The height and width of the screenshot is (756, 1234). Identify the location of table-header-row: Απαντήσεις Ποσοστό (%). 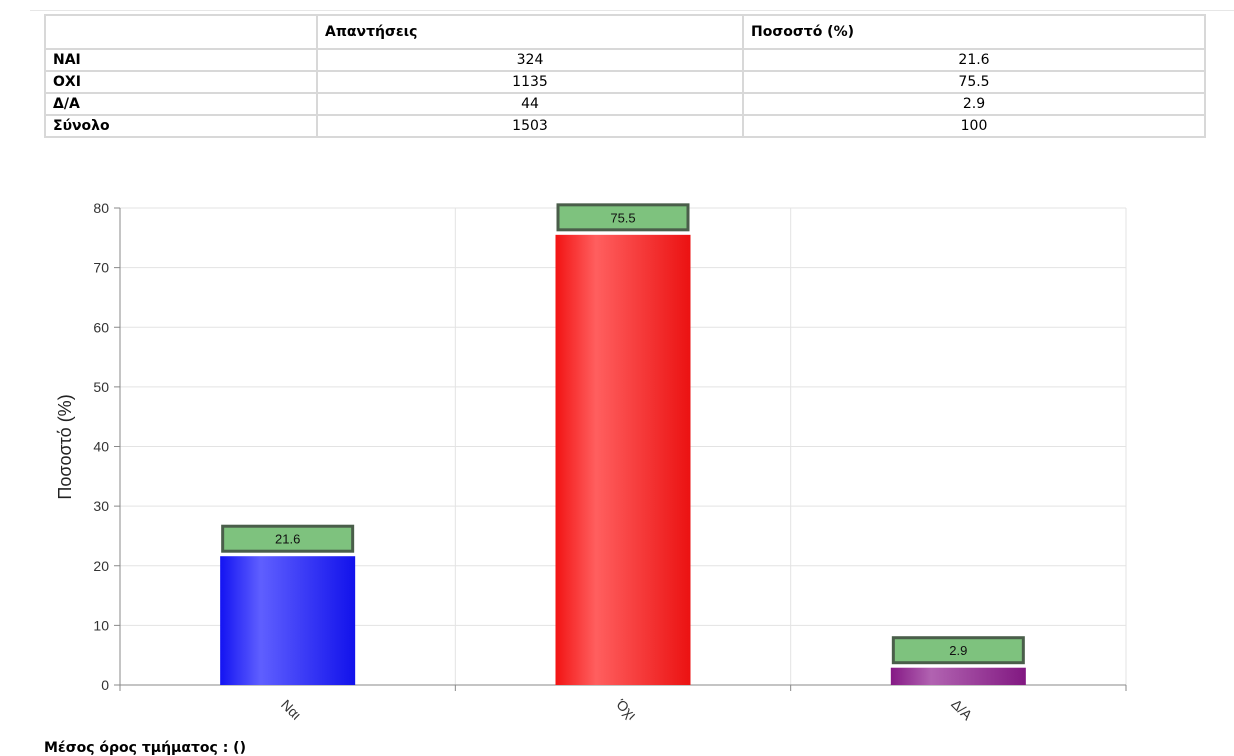
(625, 32).